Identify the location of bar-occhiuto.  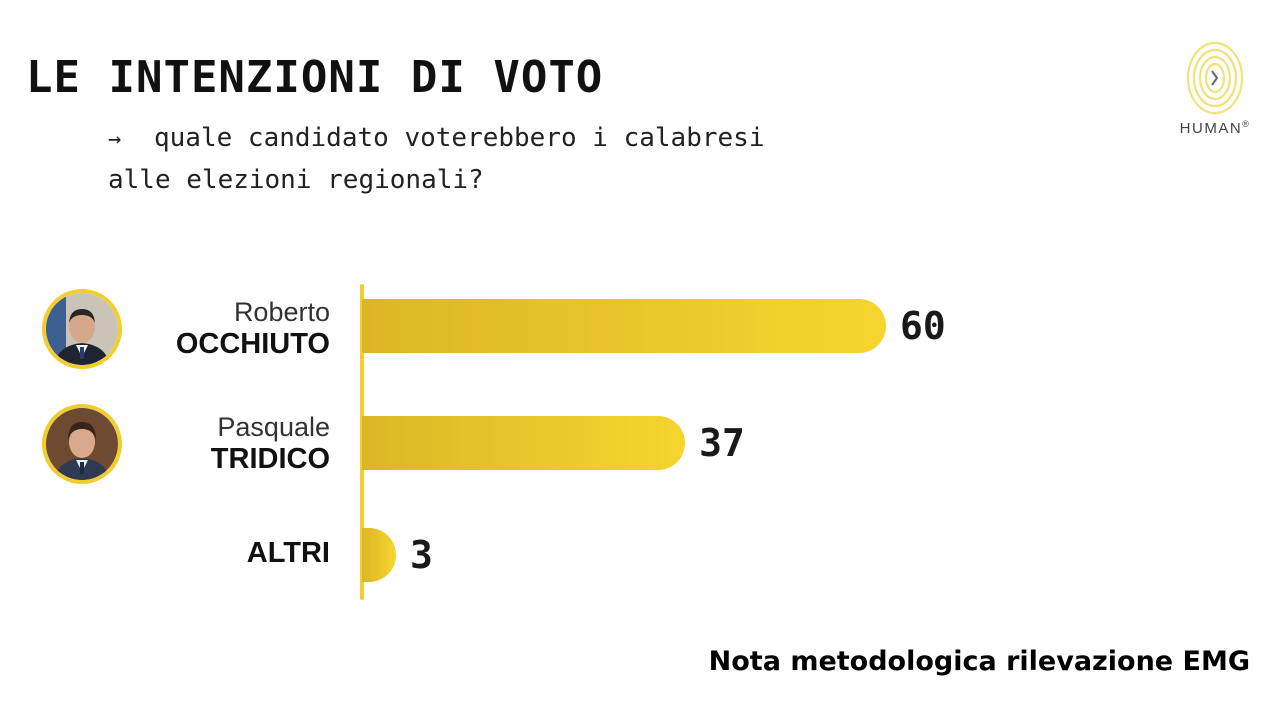
(624, 326).